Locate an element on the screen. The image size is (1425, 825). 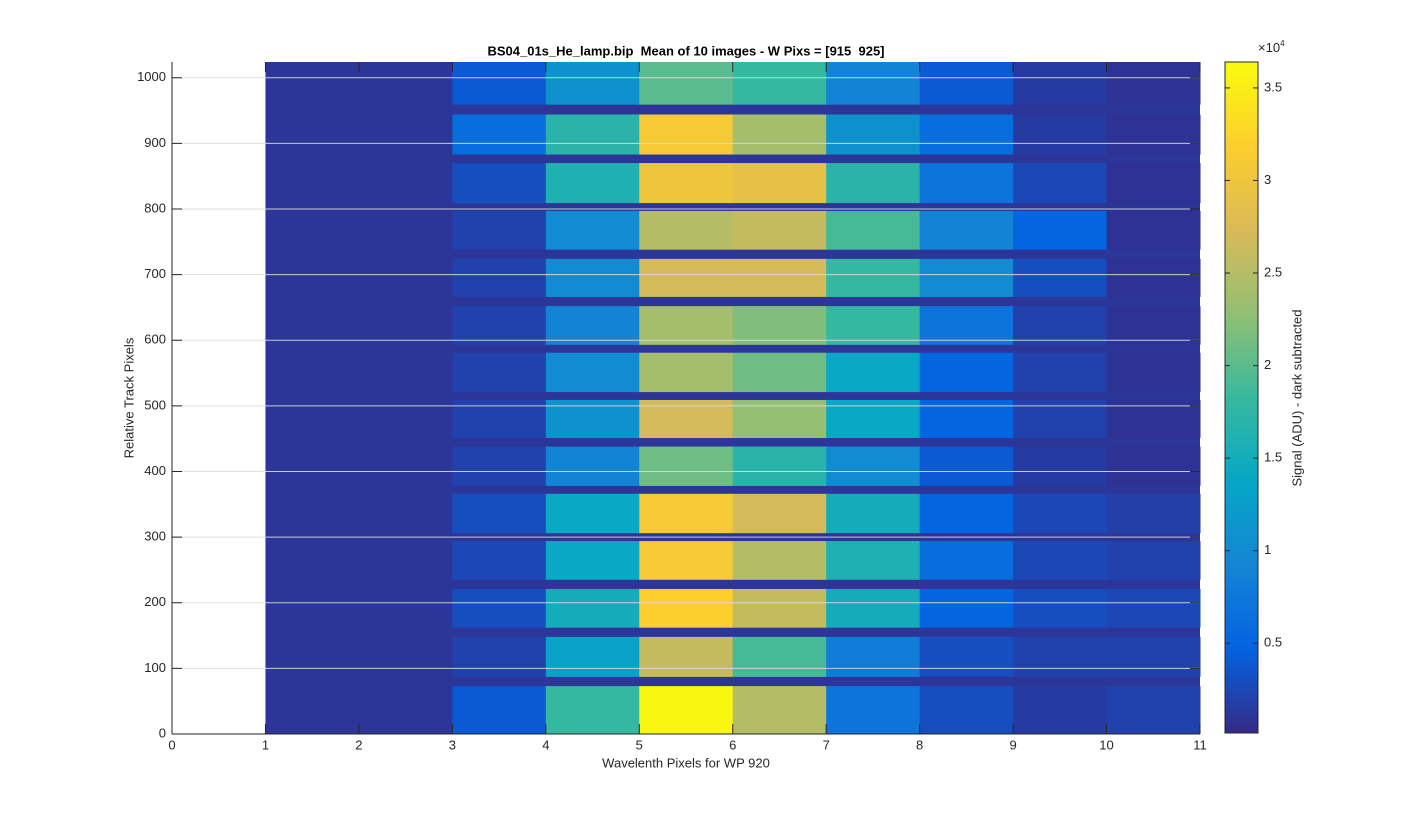
y-tick-label: 300 is located at coordinates (155, 536).